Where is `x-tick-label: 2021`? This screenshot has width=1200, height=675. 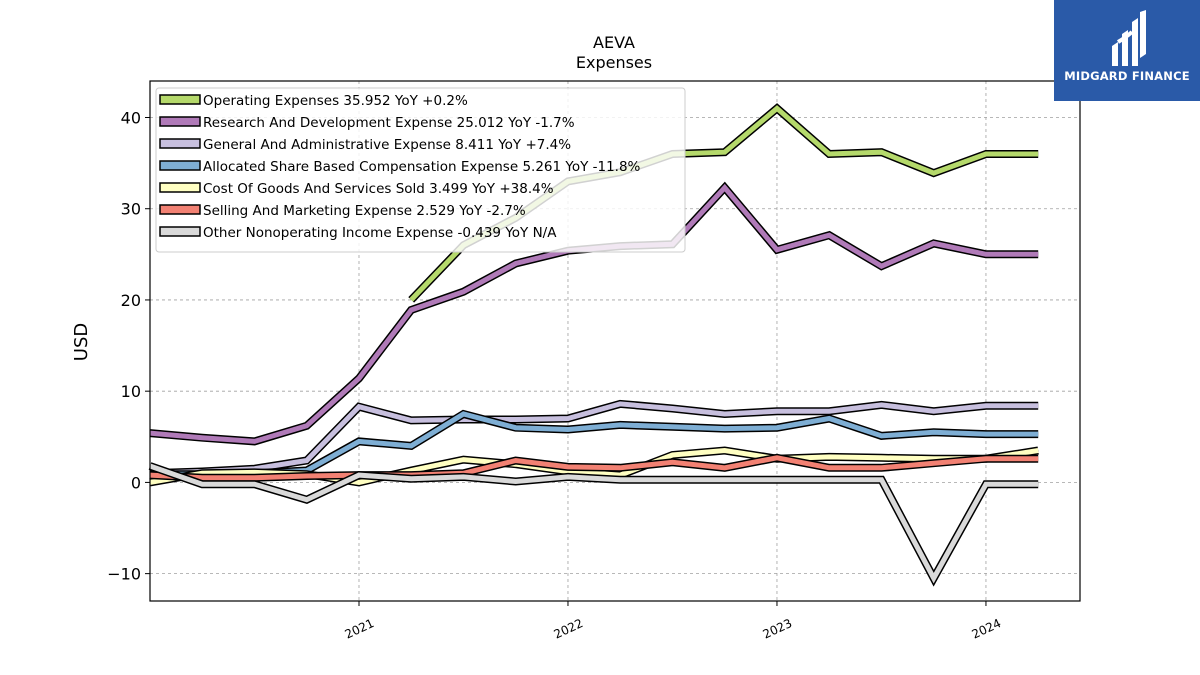 x-tick-label: 2021 is located at coordinates (360, 629).